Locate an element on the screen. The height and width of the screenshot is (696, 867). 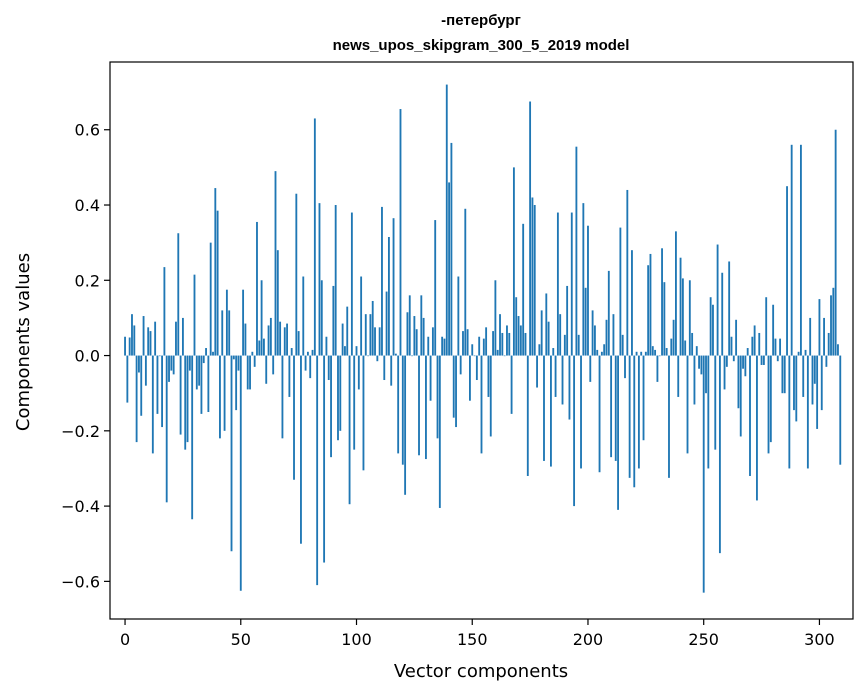
x-tick-label: 100 is located at coordinates (356, 639).